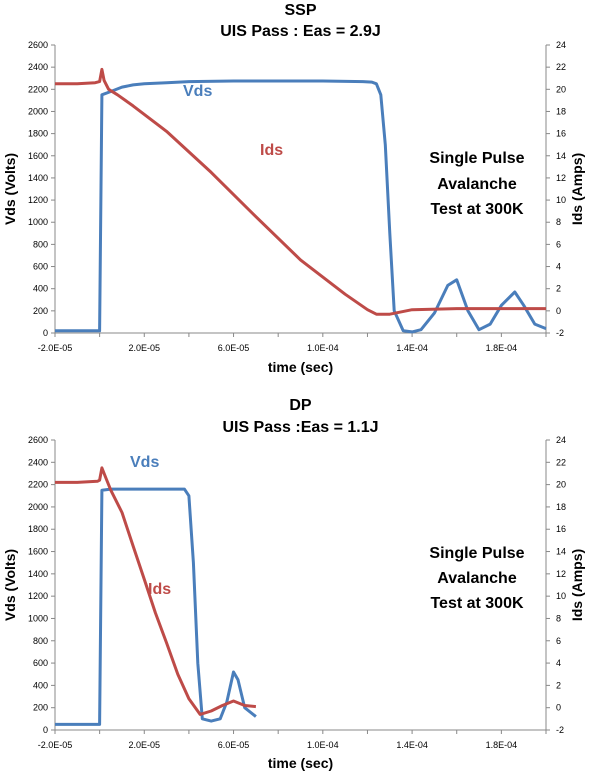 This screenshot has width=591, height=781. Describe the element at coordinates (156, 606) in the screenshot. I see `series-line-vds` at that location.